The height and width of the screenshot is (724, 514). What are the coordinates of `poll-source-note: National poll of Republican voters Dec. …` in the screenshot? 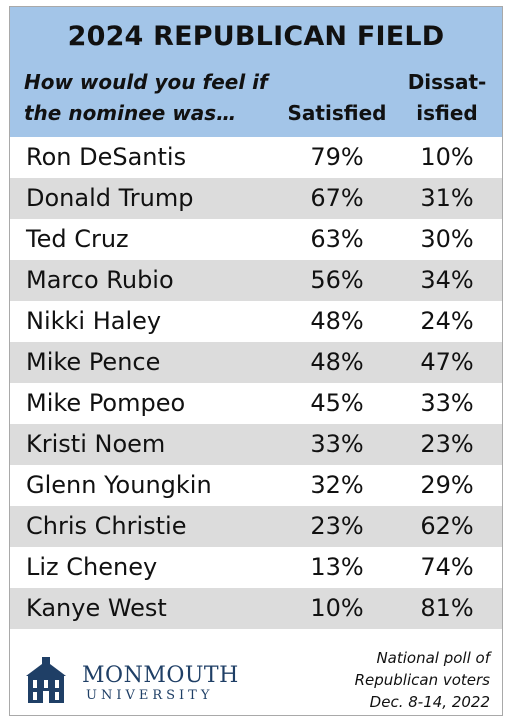 It's located at (390, 680).